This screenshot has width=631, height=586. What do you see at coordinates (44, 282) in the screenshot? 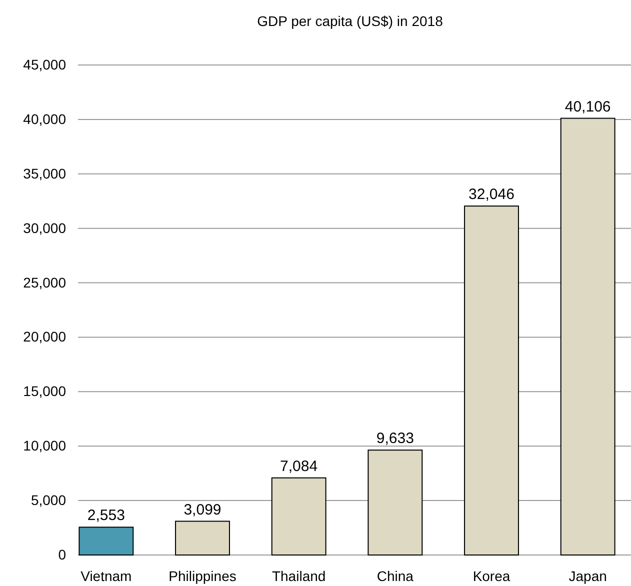
I see `y-tick-label: 25,000` at bounding box center [44, 282].